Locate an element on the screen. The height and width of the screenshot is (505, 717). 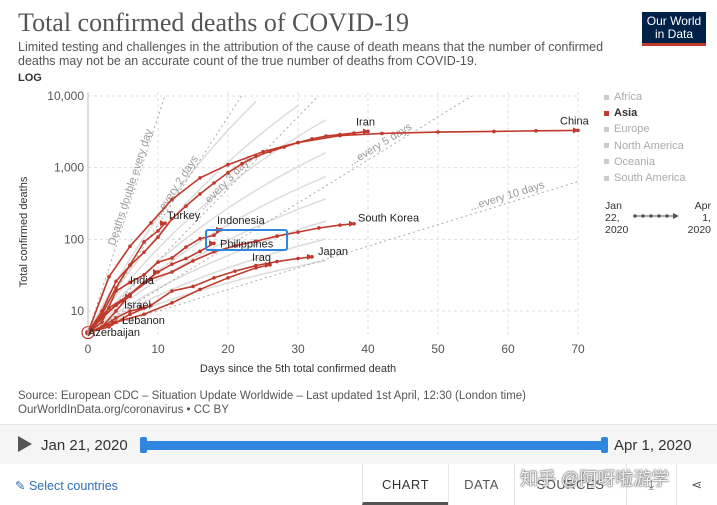
mini-arrow-line is located at coordinates (656, 216).